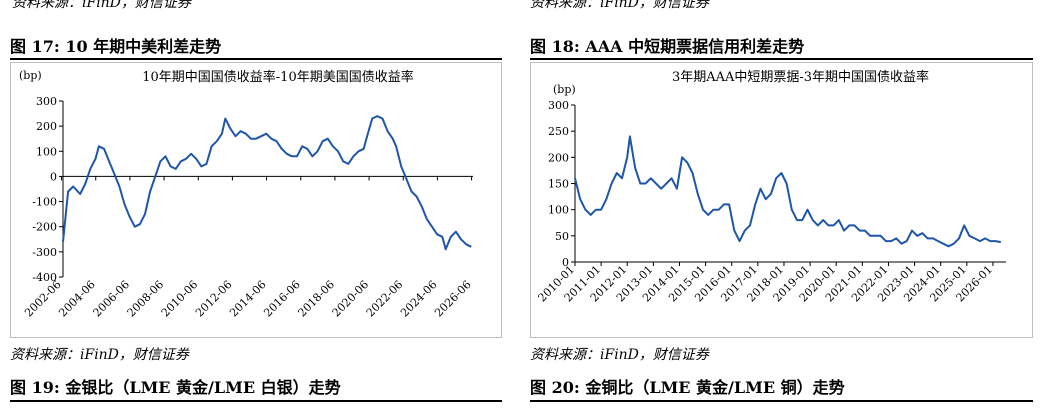 Image resolution: width=1043 pixels, height=414 pixels. Describe the element at coordinates (419, 299) in the screenshot. I see `chart-17-x-tick-label: 2024-06` at that location.